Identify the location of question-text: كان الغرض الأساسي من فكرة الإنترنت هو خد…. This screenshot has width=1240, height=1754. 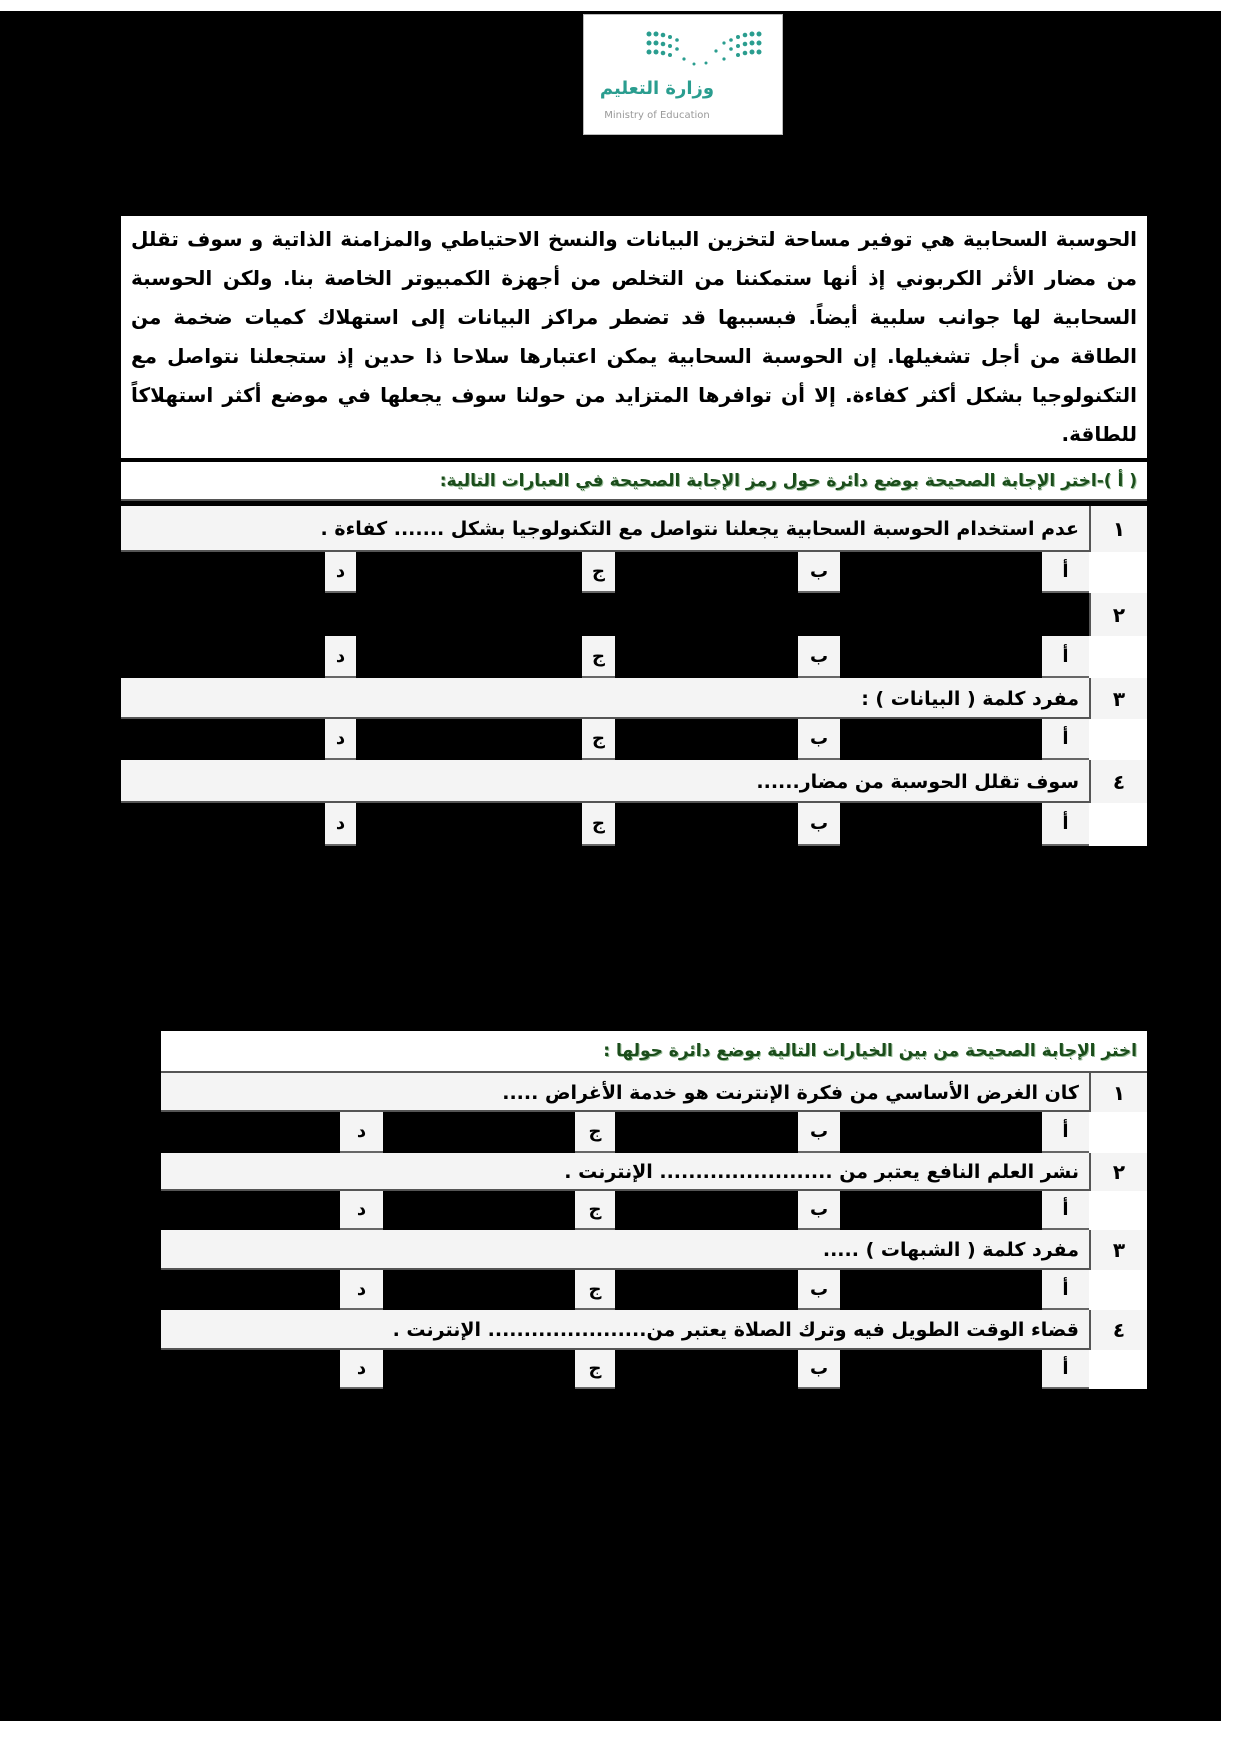
(790, 1092).